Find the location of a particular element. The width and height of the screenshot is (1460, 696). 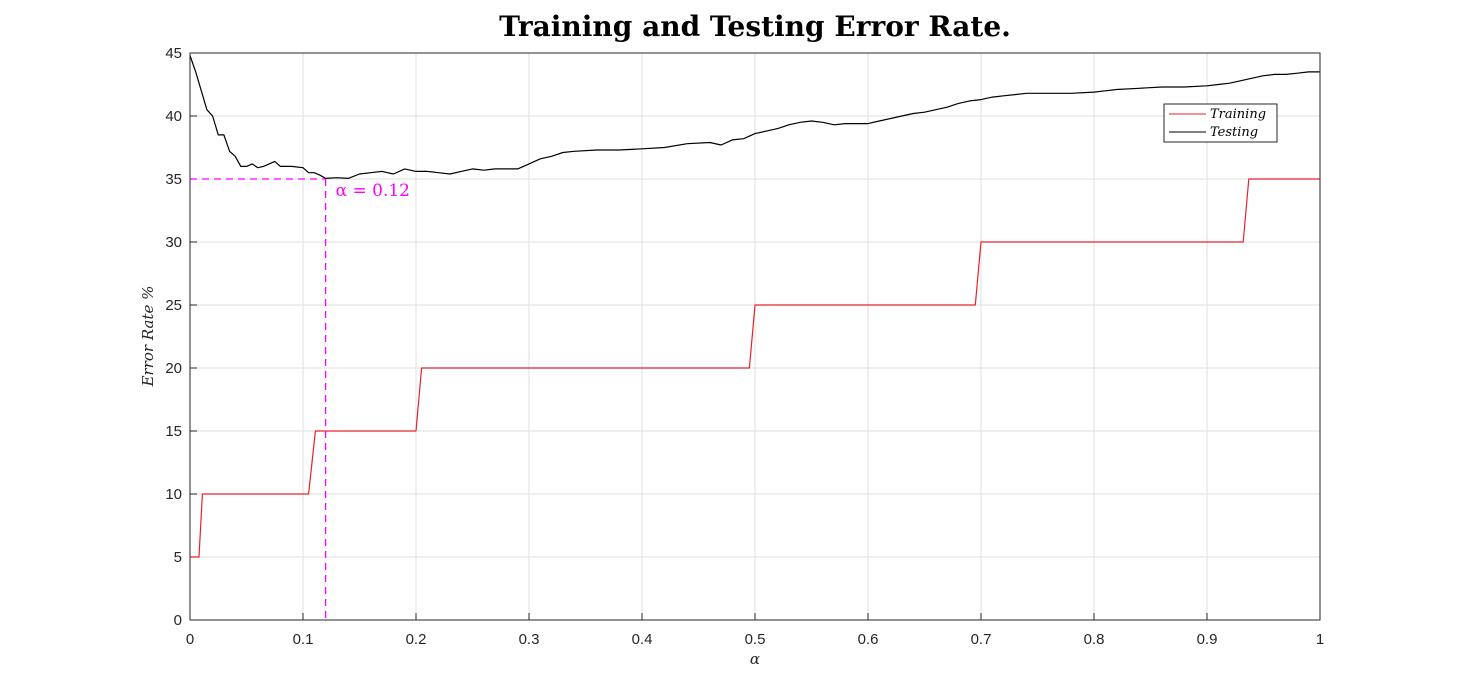

y-tick-label: 25 is located at coordinates (173, 305).